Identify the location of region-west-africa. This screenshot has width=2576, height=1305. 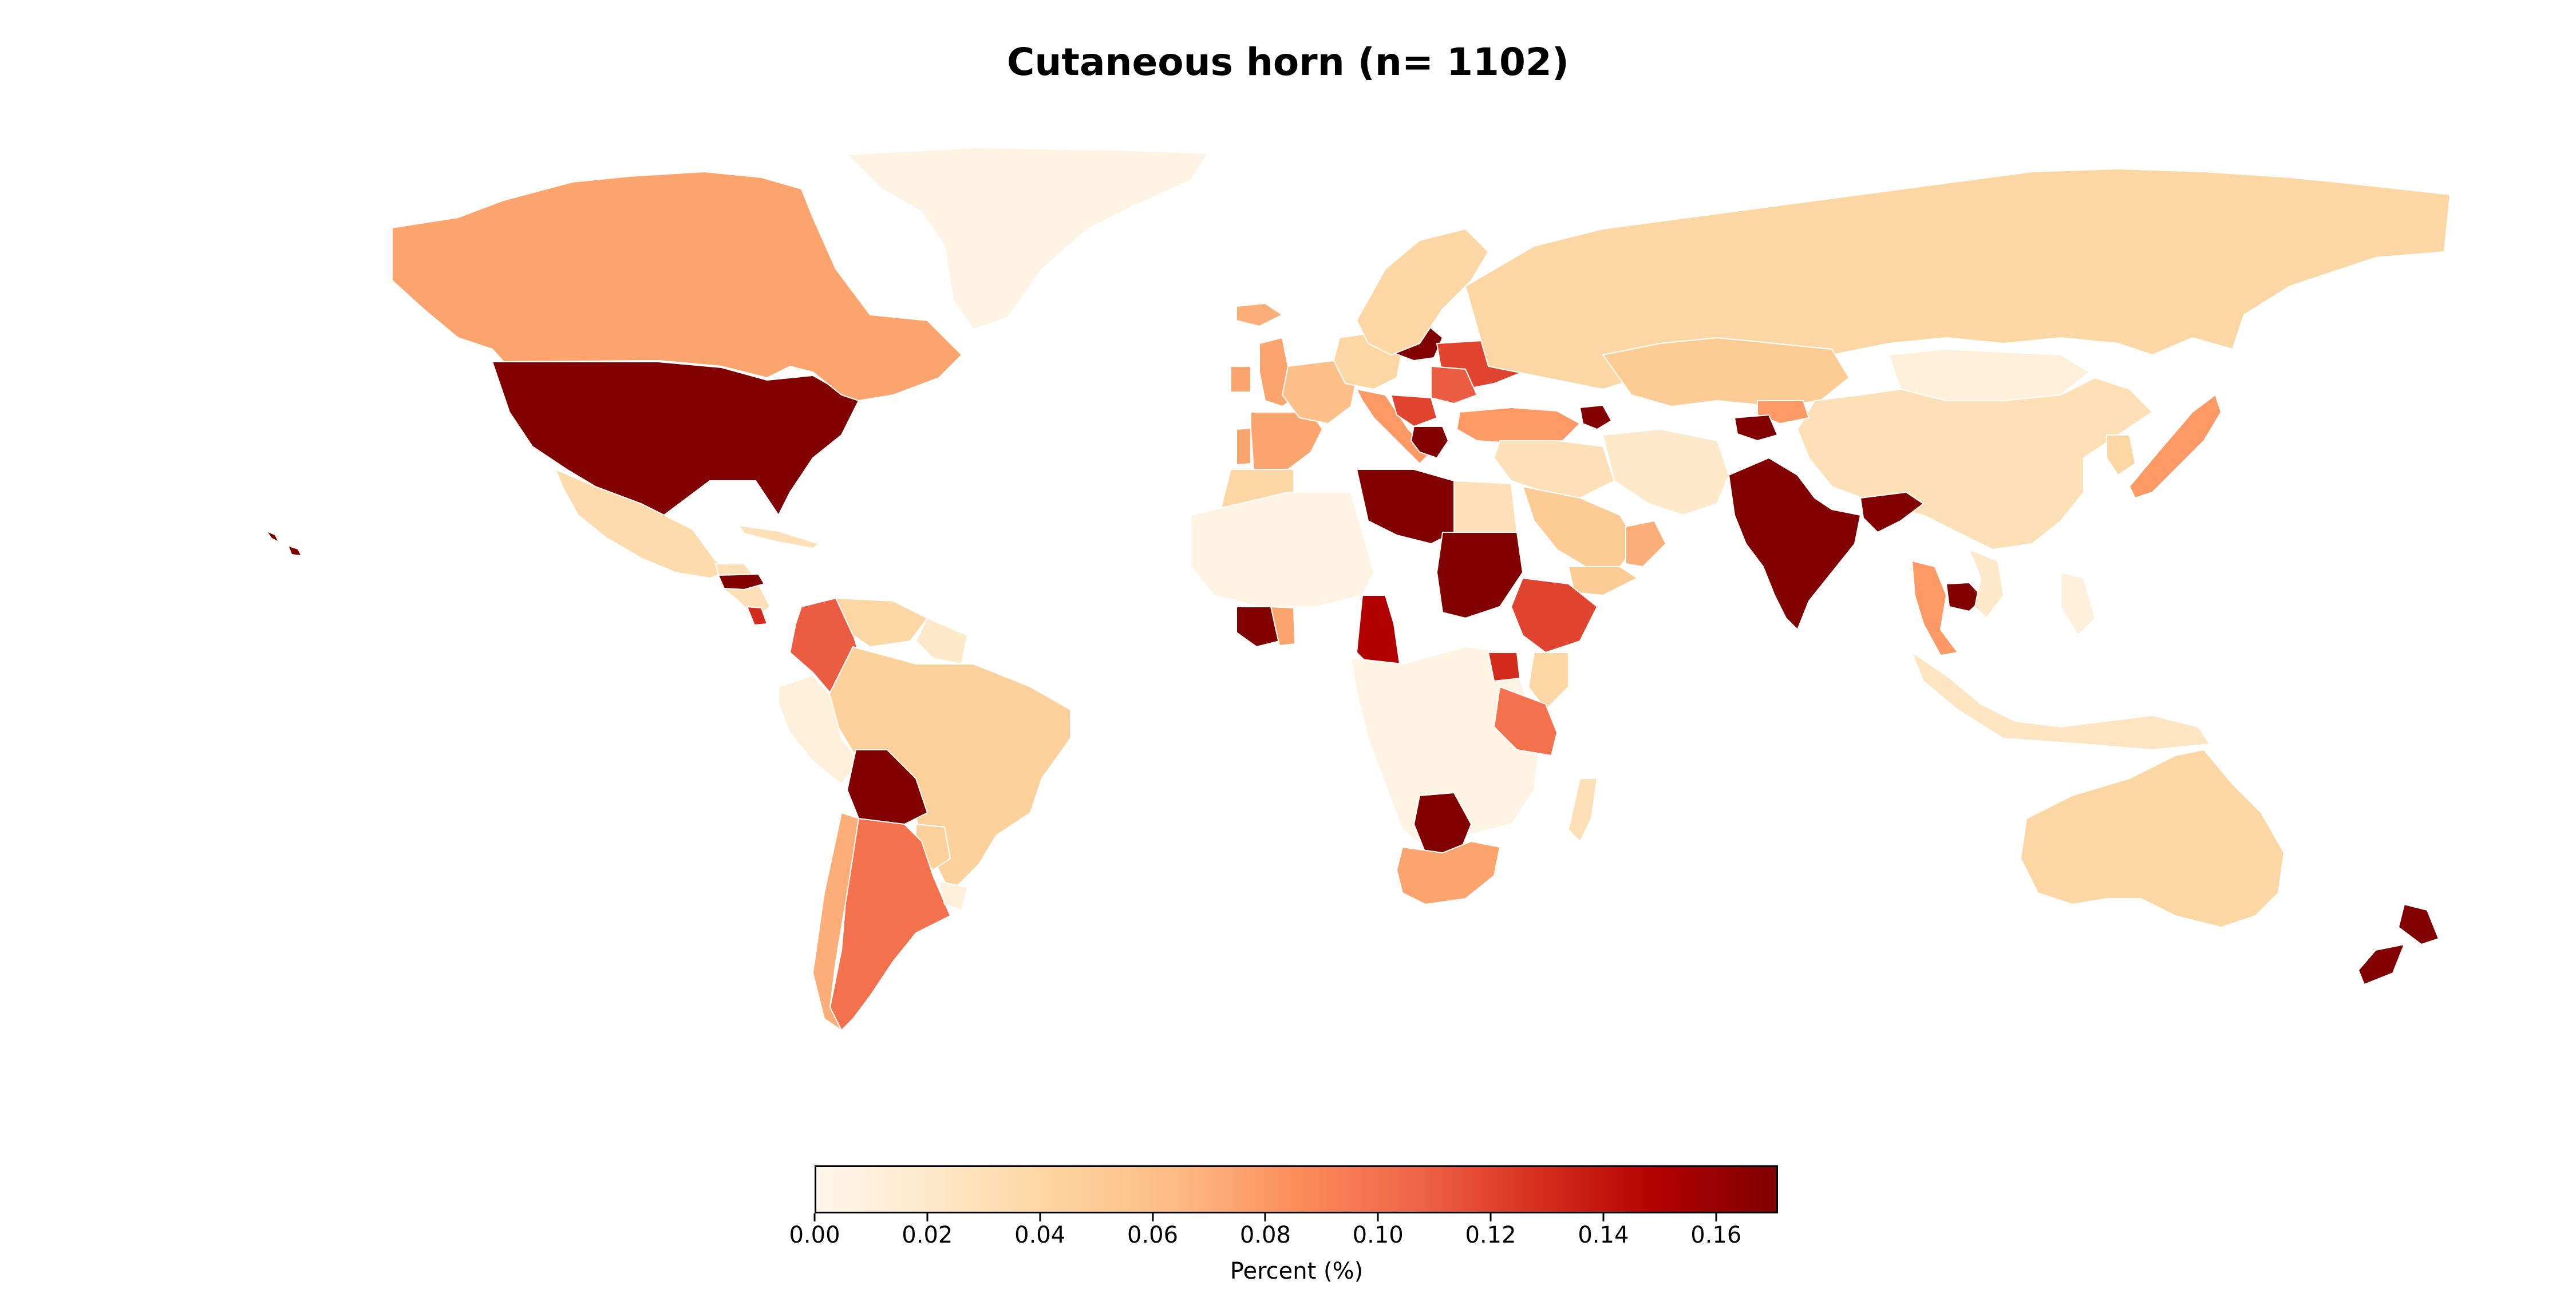
(1283, 549).